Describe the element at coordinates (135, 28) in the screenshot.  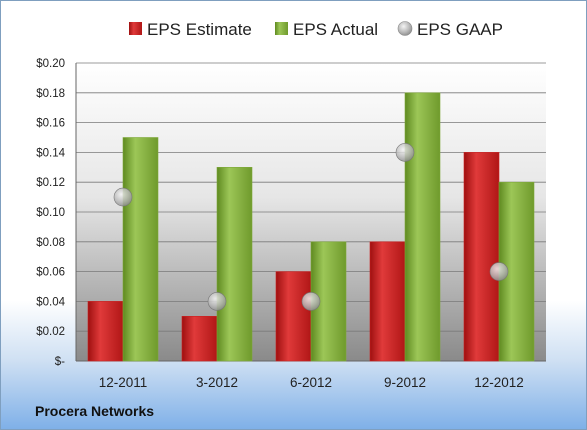
I see `legend-swatch-estimate` at that location.